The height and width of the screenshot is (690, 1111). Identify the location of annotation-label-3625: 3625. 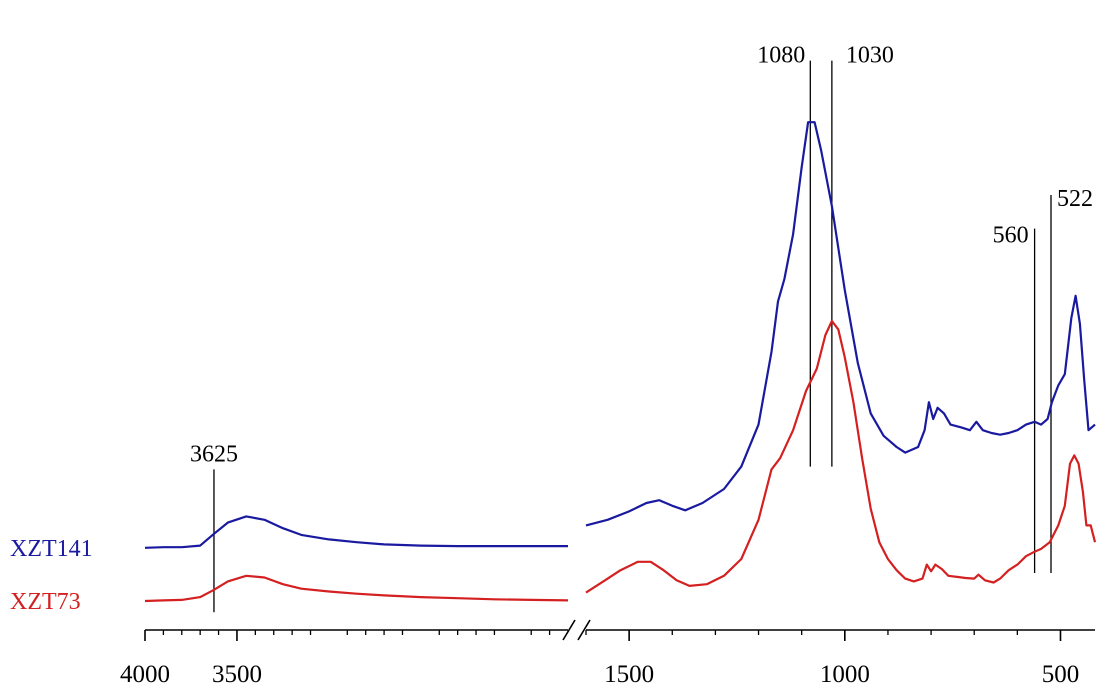
(214, 454).